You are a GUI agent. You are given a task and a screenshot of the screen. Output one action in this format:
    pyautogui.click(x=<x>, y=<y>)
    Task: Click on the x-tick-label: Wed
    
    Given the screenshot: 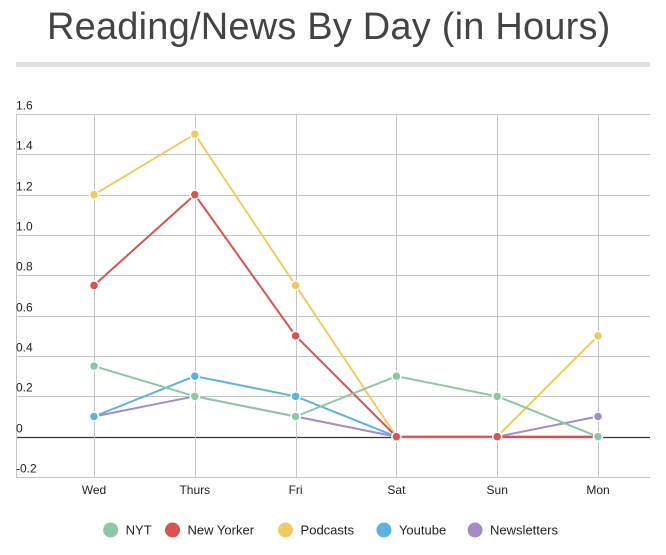 What is the action you would take?
    pyautogui.click(x=94, y=490)
    